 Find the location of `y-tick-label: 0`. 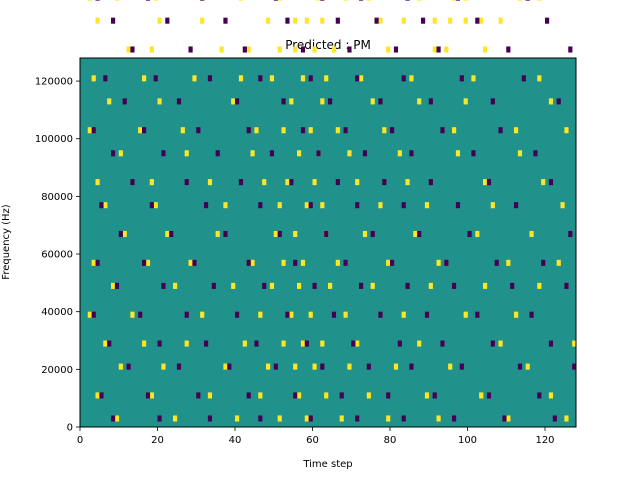

y-tick-label: 0 is located at coordinates (70, 428).